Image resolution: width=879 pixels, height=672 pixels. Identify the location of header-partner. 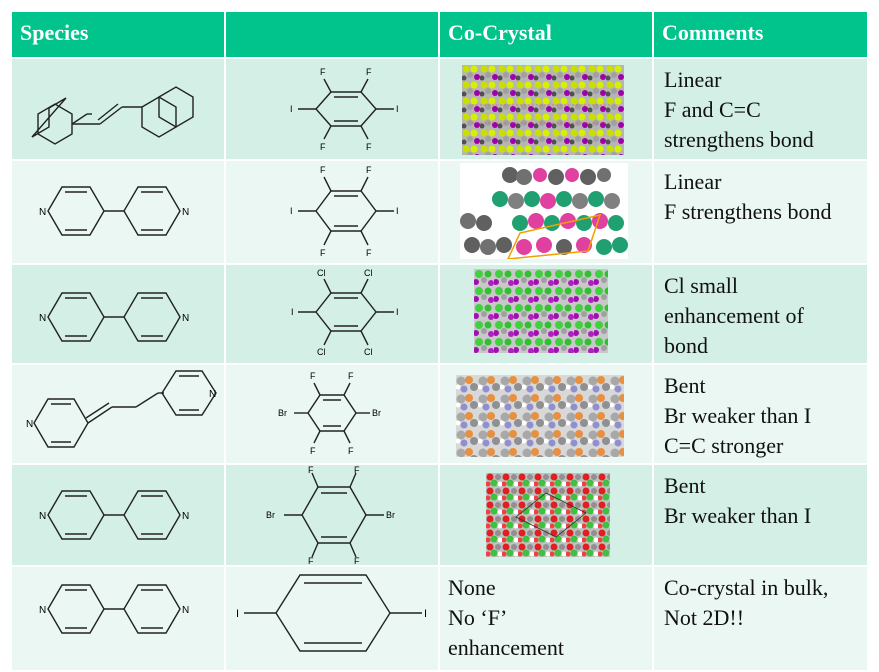
(333, 34).